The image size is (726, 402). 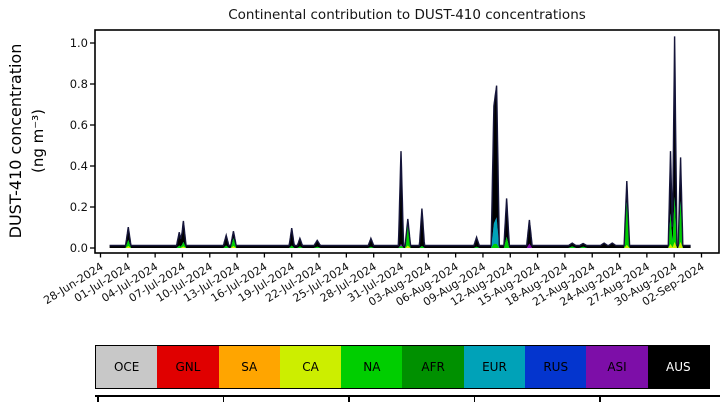 I want to click on y-axis-label: DUST-410 concentration, so click(x=15, y=141).